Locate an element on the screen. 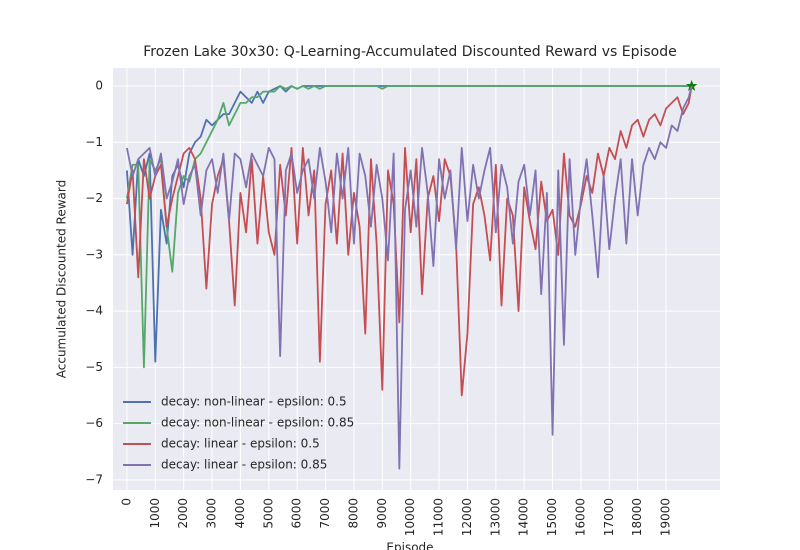 Image resolution: width=800 pixels, height=550 pixels. y-tick-label: −4 is located at coordinates (94, 311).